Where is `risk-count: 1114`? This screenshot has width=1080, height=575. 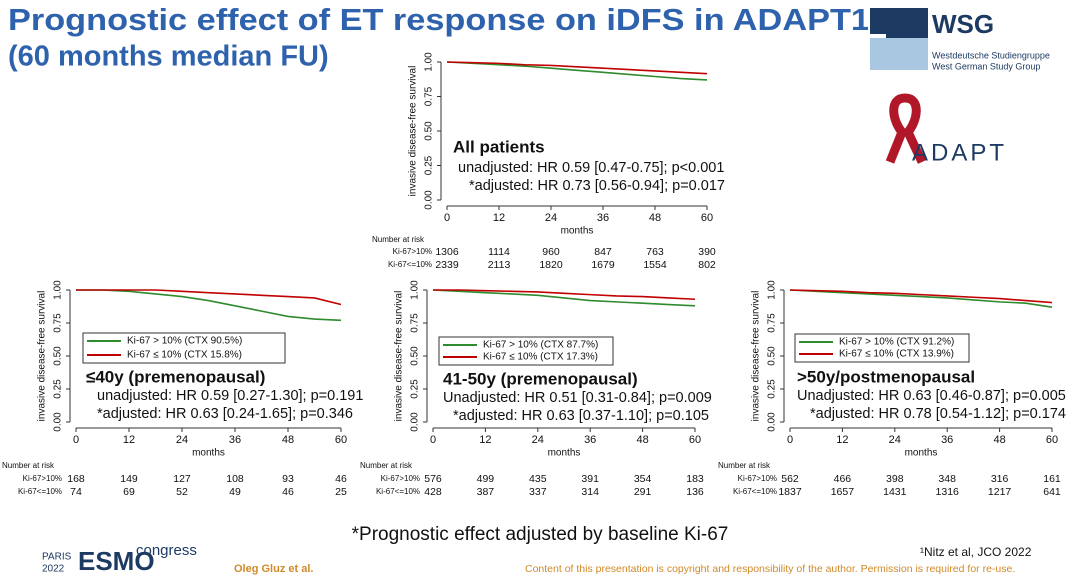
risk-count: 1114 is located at coordinates (499, 252).